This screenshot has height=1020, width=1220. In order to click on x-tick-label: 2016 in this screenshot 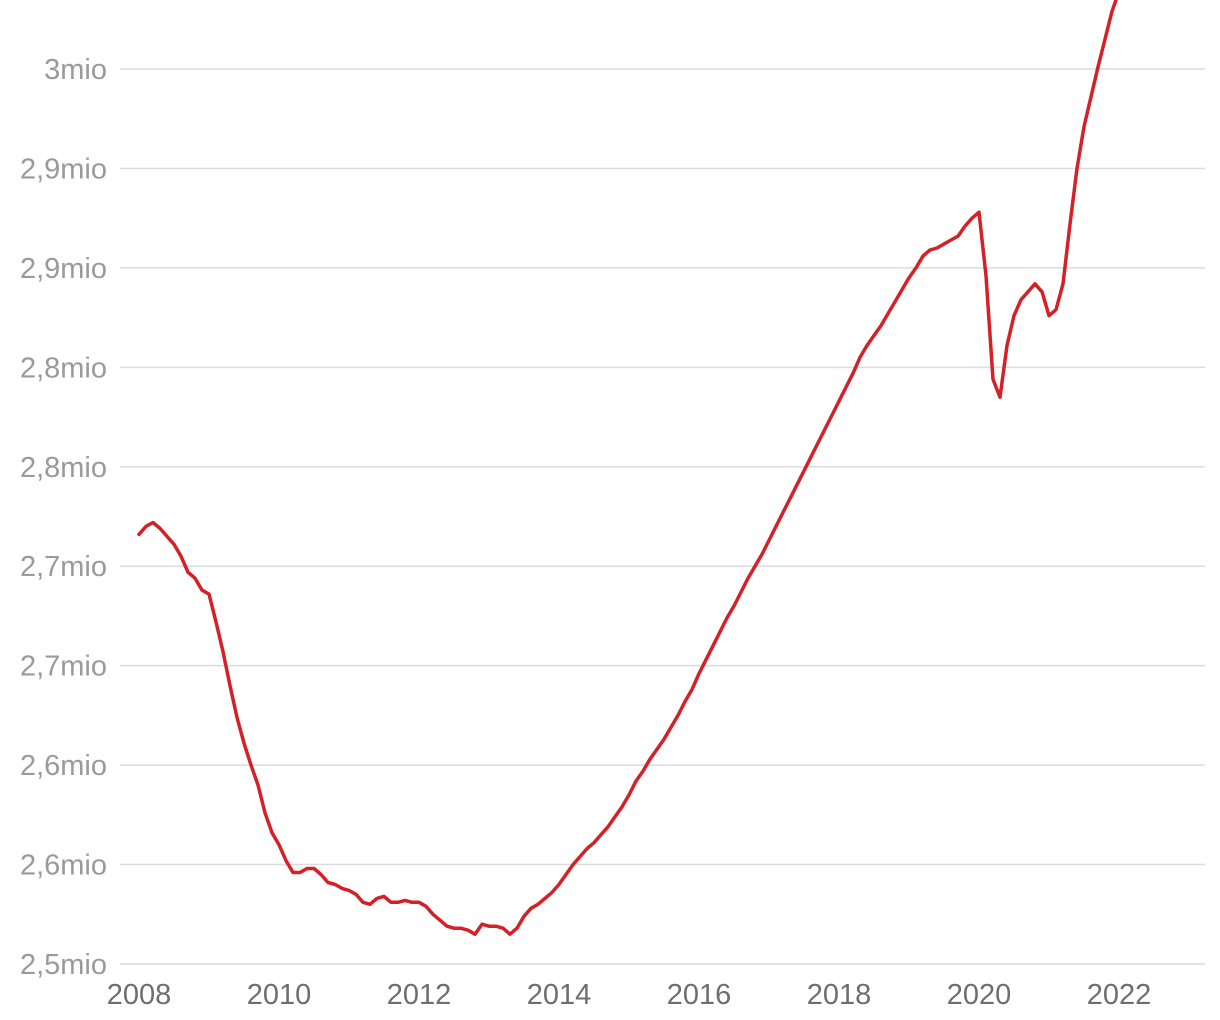, I will do `click(699, 995)`.